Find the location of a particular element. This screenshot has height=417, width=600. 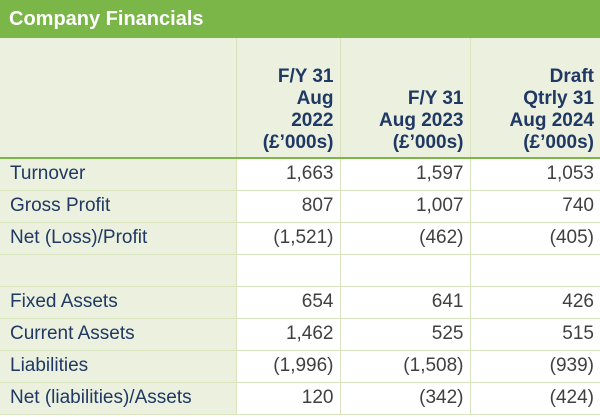

value-cell: 1,007 is located at coordinates (404, 206).